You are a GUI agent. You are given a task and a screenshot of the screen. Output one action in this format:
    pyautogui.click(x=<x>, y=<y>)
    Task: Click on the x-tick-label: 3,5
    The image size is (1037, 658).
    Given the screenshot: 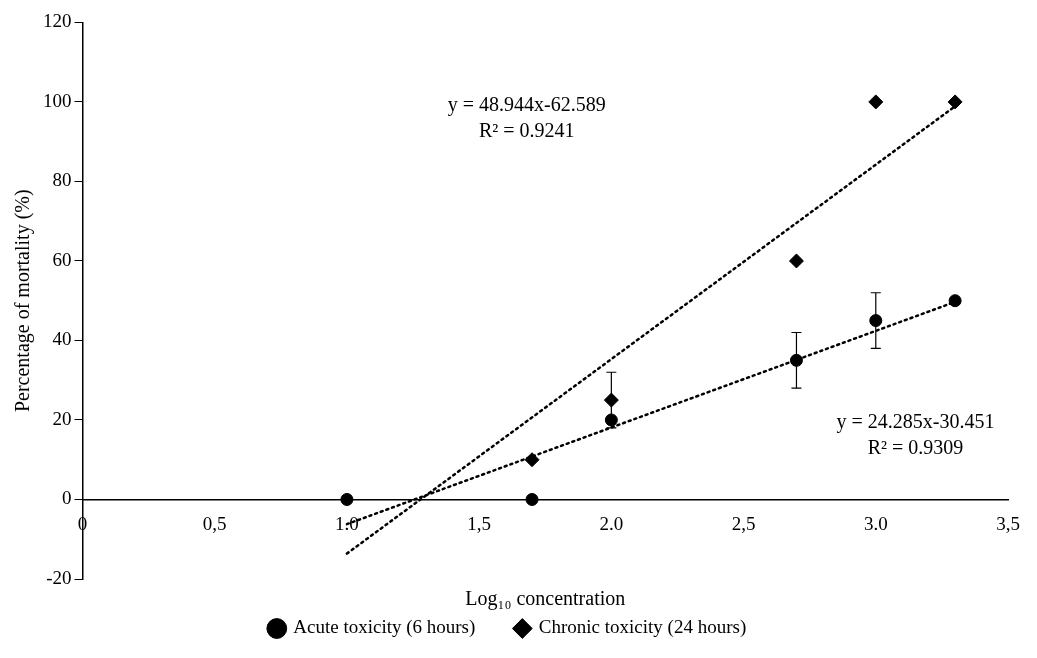 What is the action you would take?
    pyautogui.click(x=1008, y=523)
    